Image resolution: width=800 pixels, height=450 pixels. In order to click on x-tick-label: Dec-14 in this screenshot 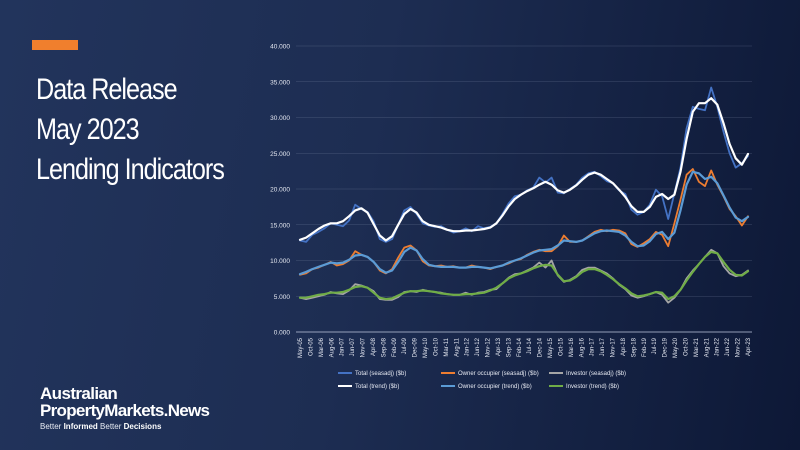, I will do `click(541, 347)`.